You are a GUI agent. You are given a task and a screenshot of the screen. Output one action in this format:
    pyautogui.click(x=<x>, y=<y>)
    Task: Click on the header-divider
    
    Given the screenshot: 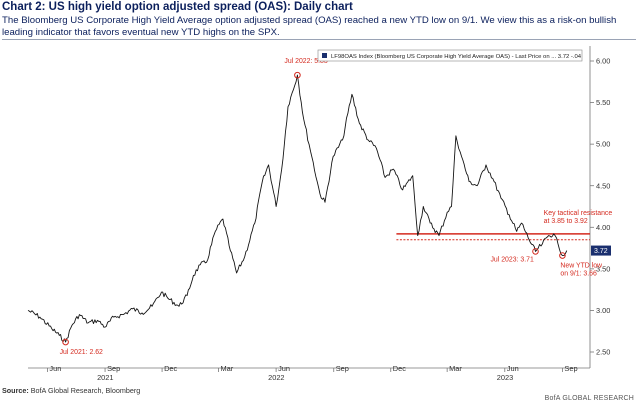 What is the action you would take?
    pyautogui.click(x=319, y=39)
    